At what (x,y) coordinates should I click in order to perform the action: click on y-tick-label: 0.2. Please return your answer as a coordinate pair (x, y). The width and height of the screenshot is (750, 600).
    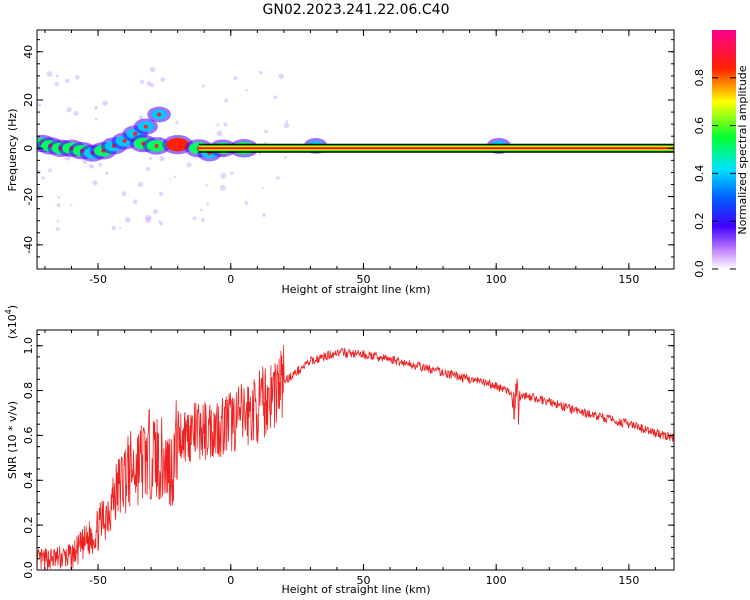
    Looking at the image, I should click on (28, 525).